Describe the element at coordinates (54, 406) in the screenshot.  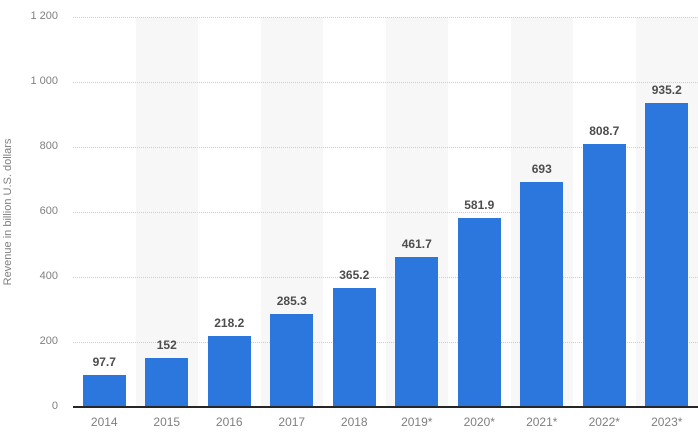
I see `y-tick-label: 0` at that location.